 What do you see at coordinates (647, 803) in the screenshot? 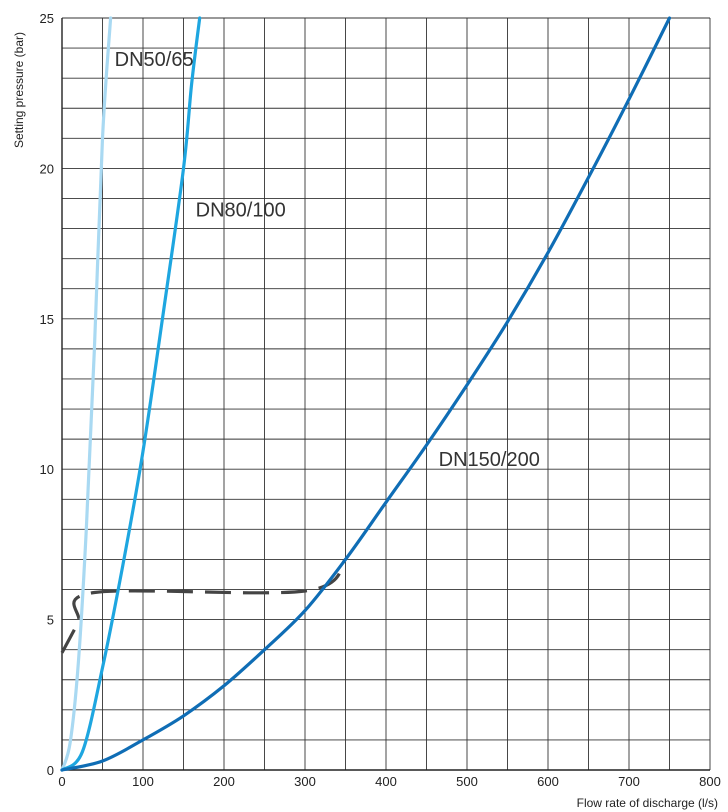
I see `x-axis-title: Flow rate of discharge (l/s)` at bounding box center [647, 803].